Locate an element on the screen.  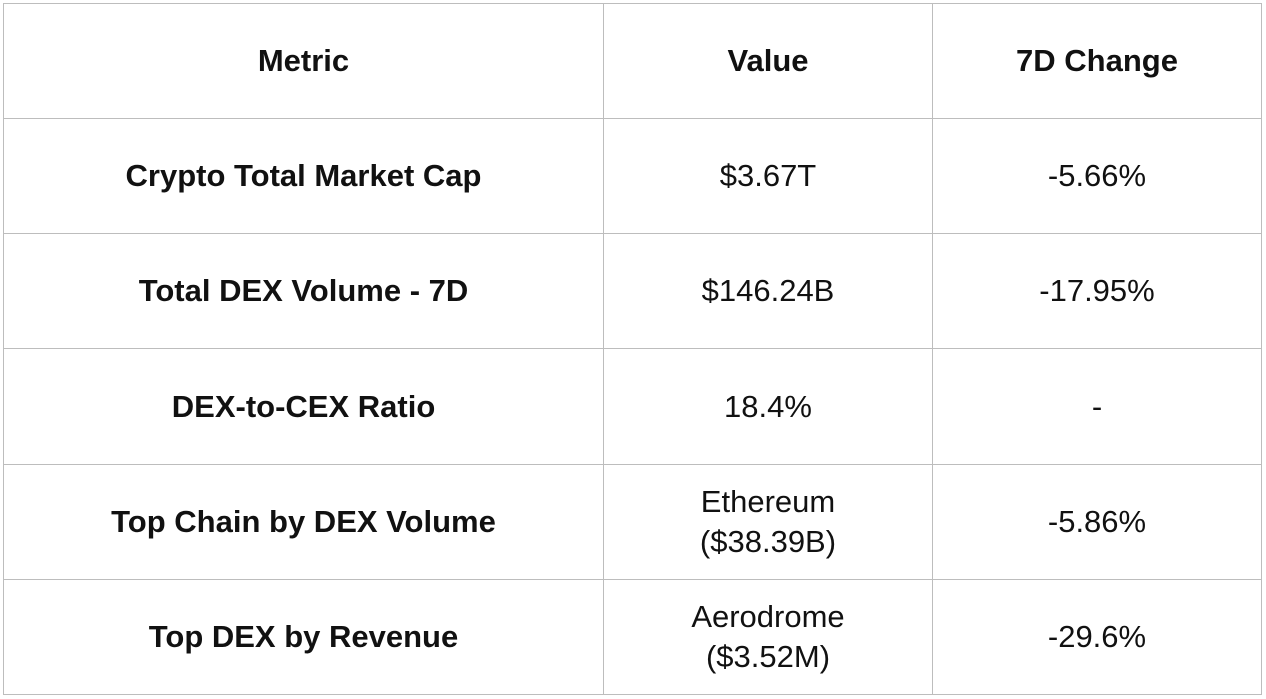
change-cell: -17.95% is located at coordinates (1097, 291).